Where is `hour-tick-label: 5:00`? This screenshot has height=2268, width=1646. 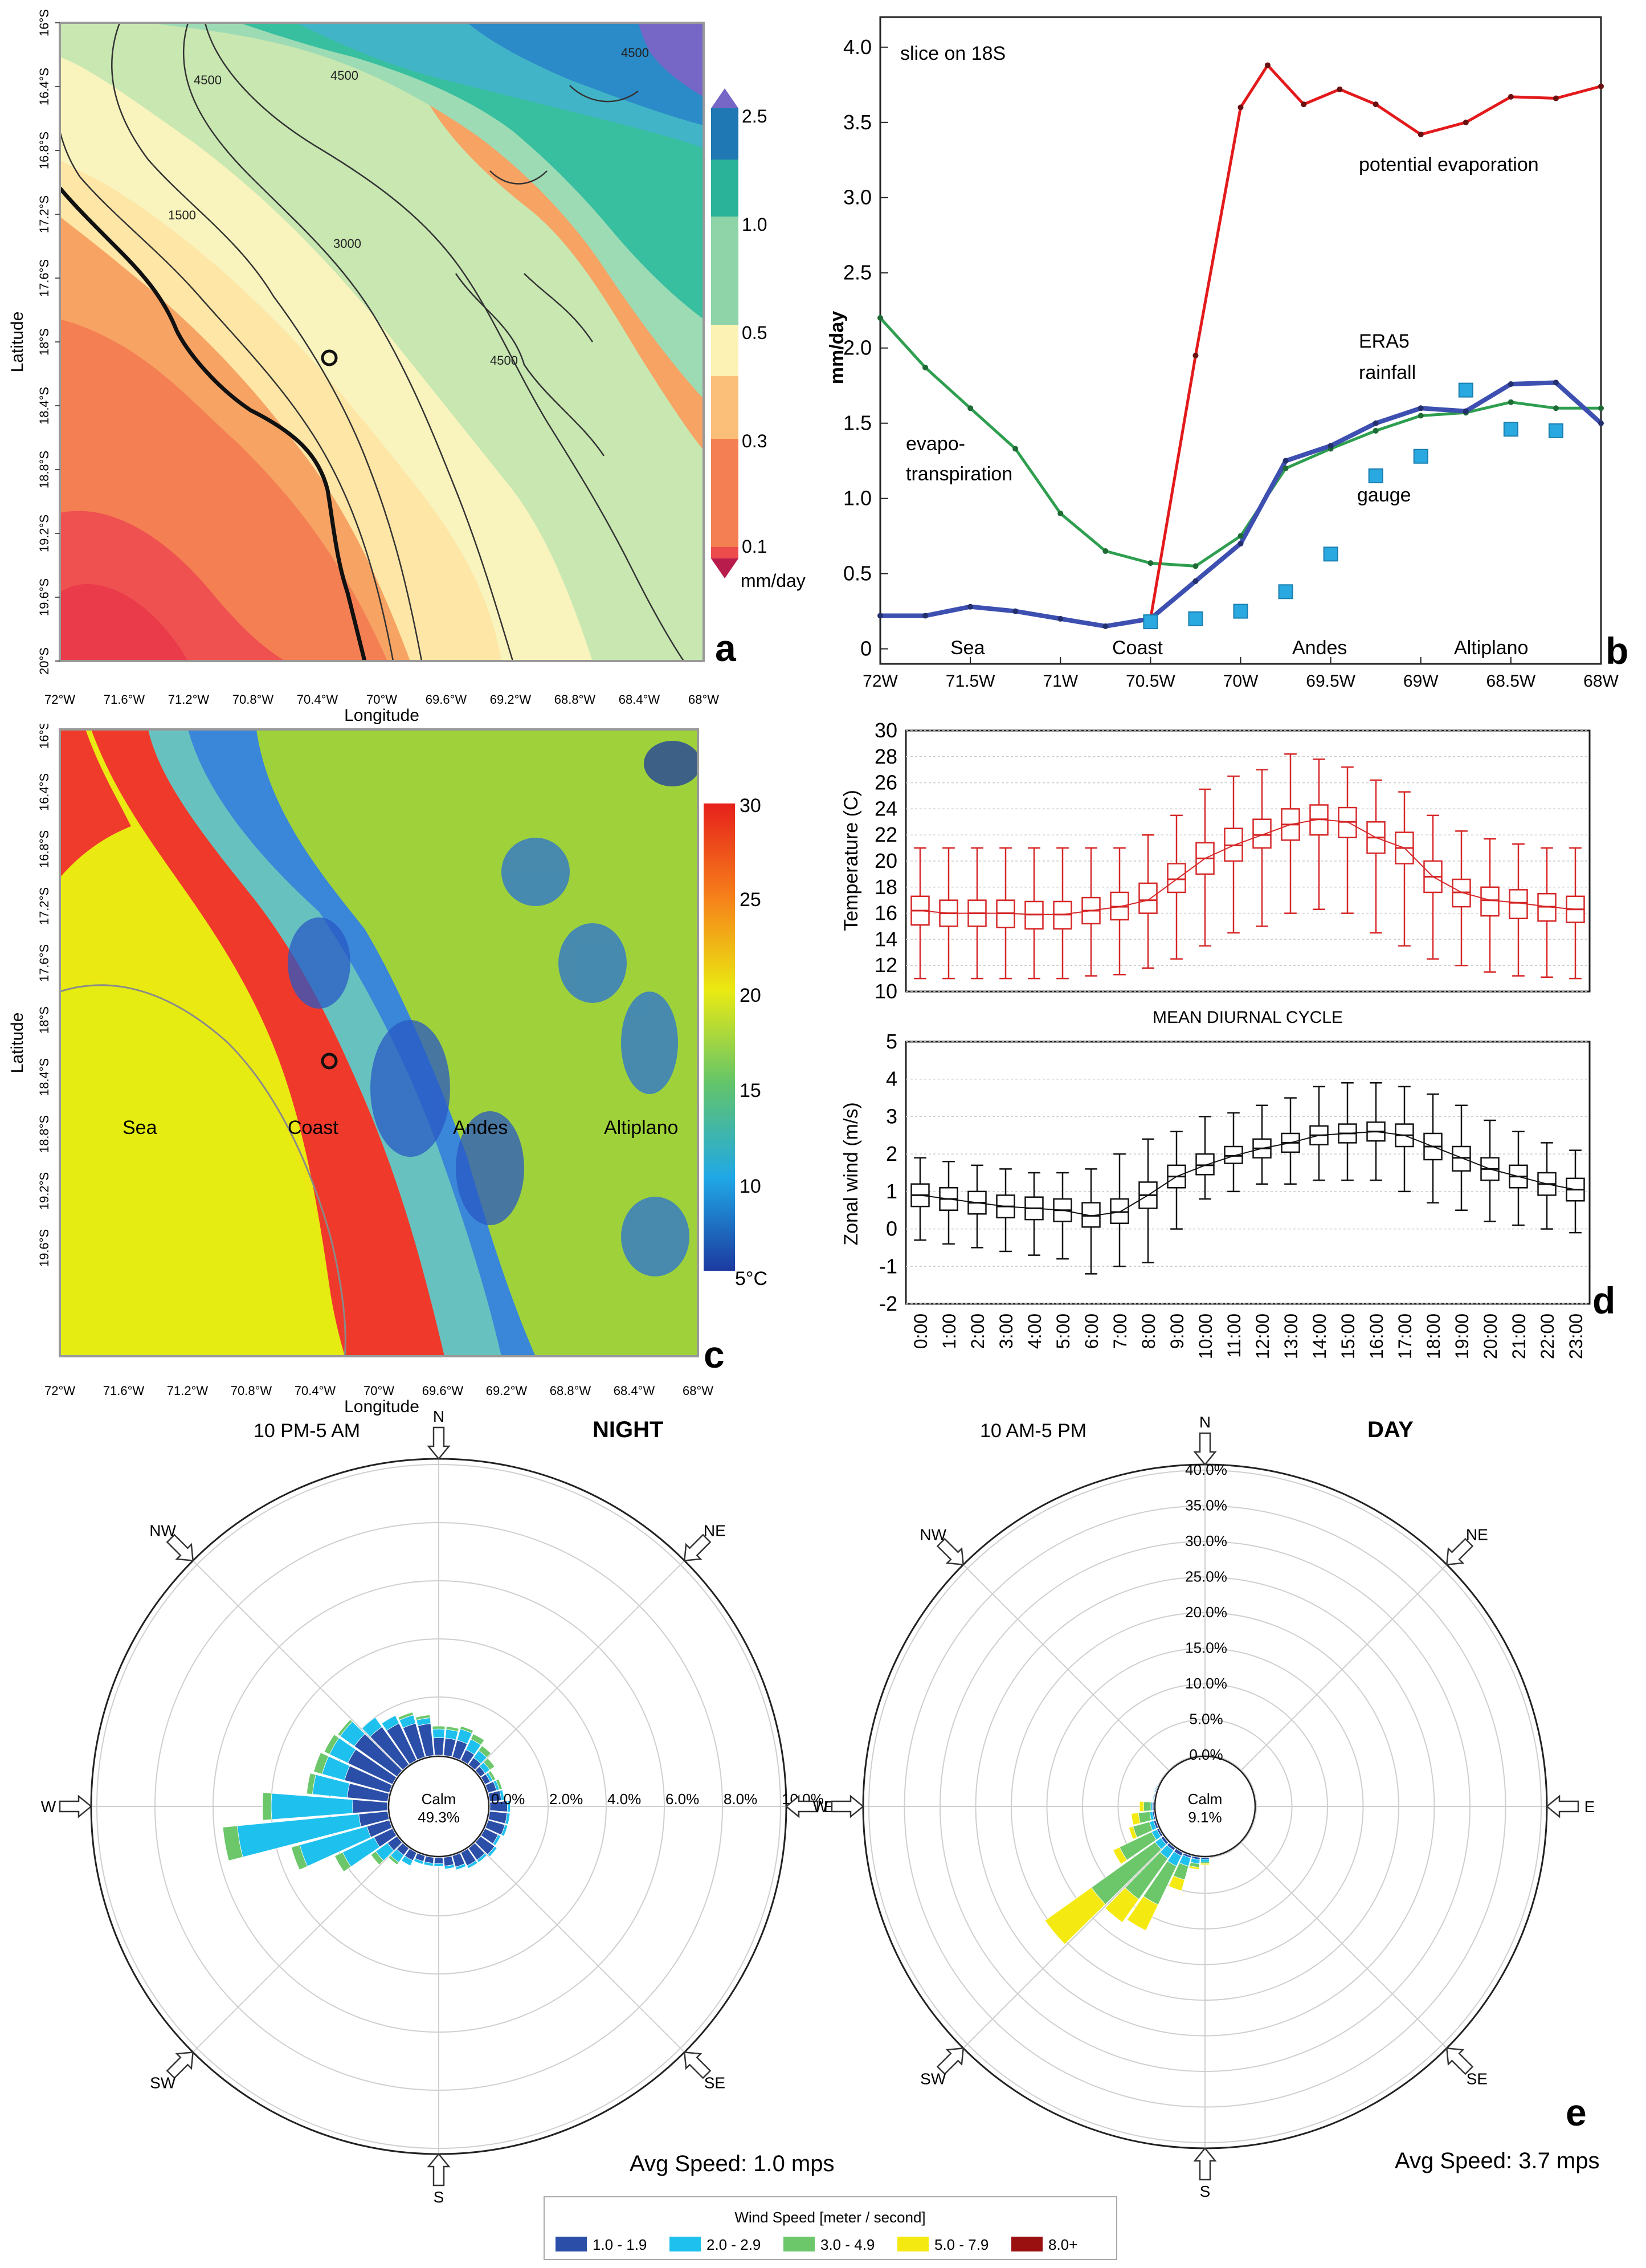
hour-tick-label: 5:00 is located at coordinates (1063, 1331).